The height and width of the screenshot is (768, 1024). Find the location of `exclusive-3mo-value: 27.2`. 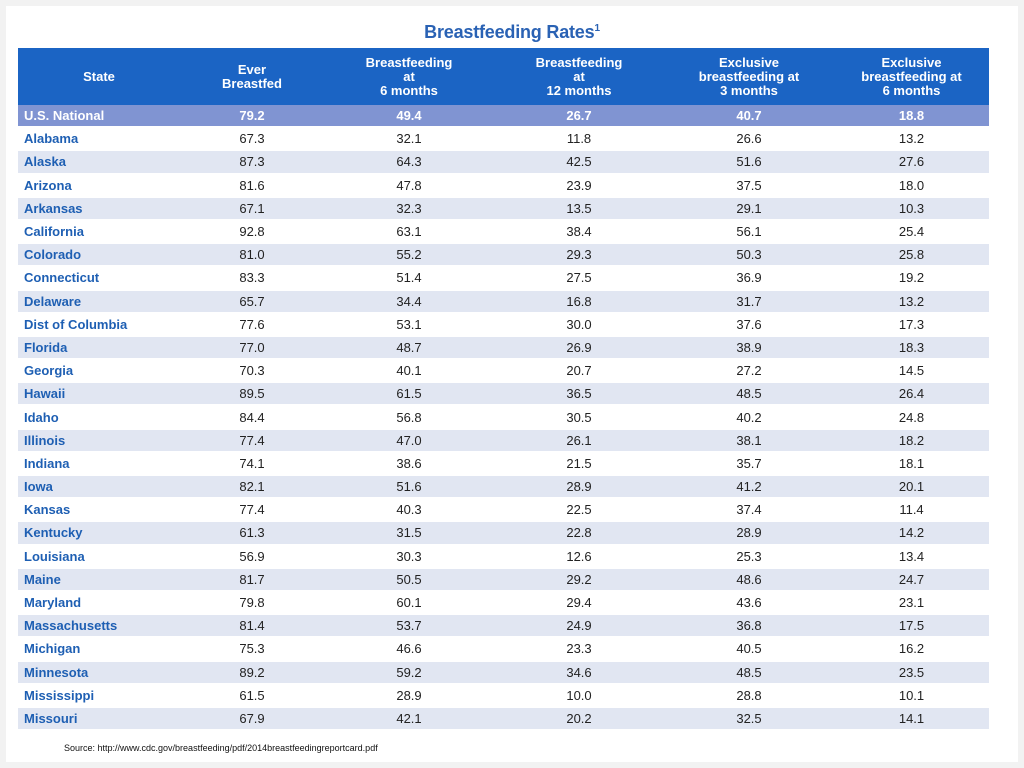

exclusive-3mo-value: 27.2 is located at coordinates (749, 371).